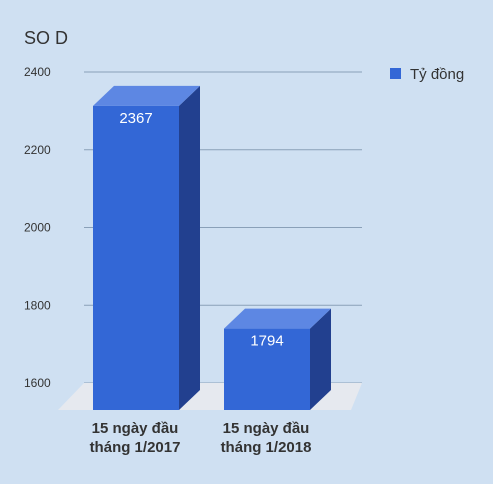  I want to click on y-tick-label: 1800, so click(37, 305).